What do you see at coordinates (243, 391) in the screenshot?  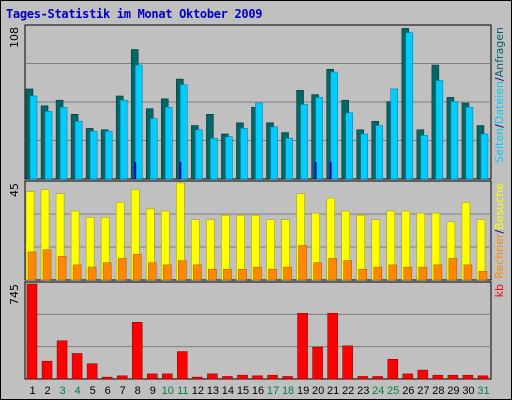 I see `x-tick-label: 15` at bounding box center [243, 391].